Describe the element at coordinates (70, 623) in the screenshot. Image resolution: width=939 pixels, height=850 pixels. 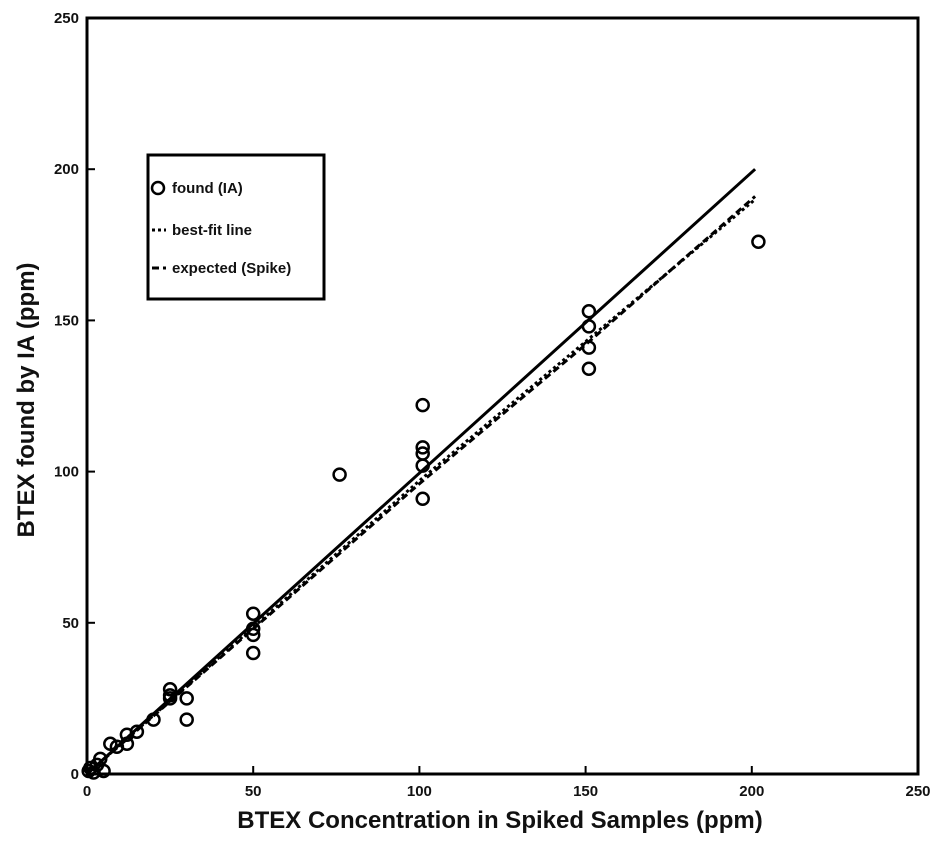
I see `y-tick-label: 50` at that location.